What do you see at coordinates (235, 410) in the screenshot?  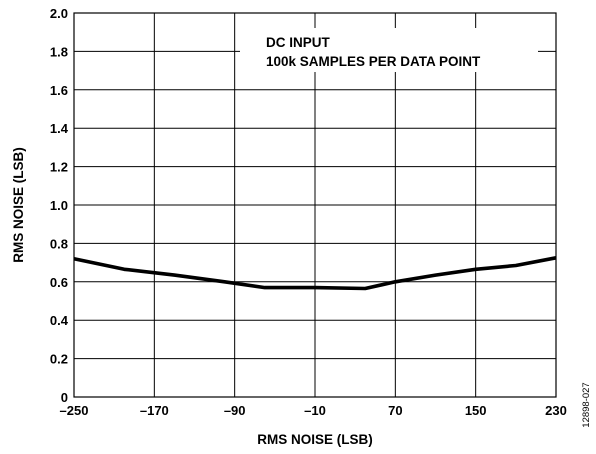 I see `x-tick-label: –90` at bounding box center [235, 410].